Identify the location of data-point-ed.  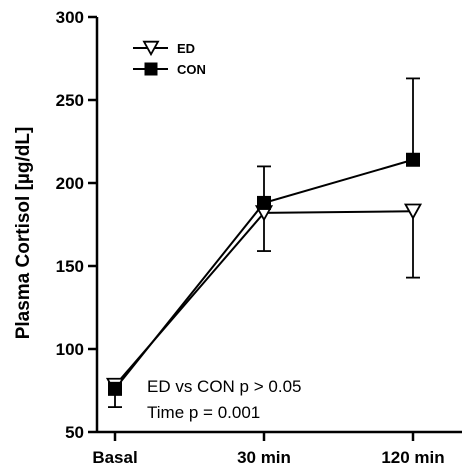
(413, 211).